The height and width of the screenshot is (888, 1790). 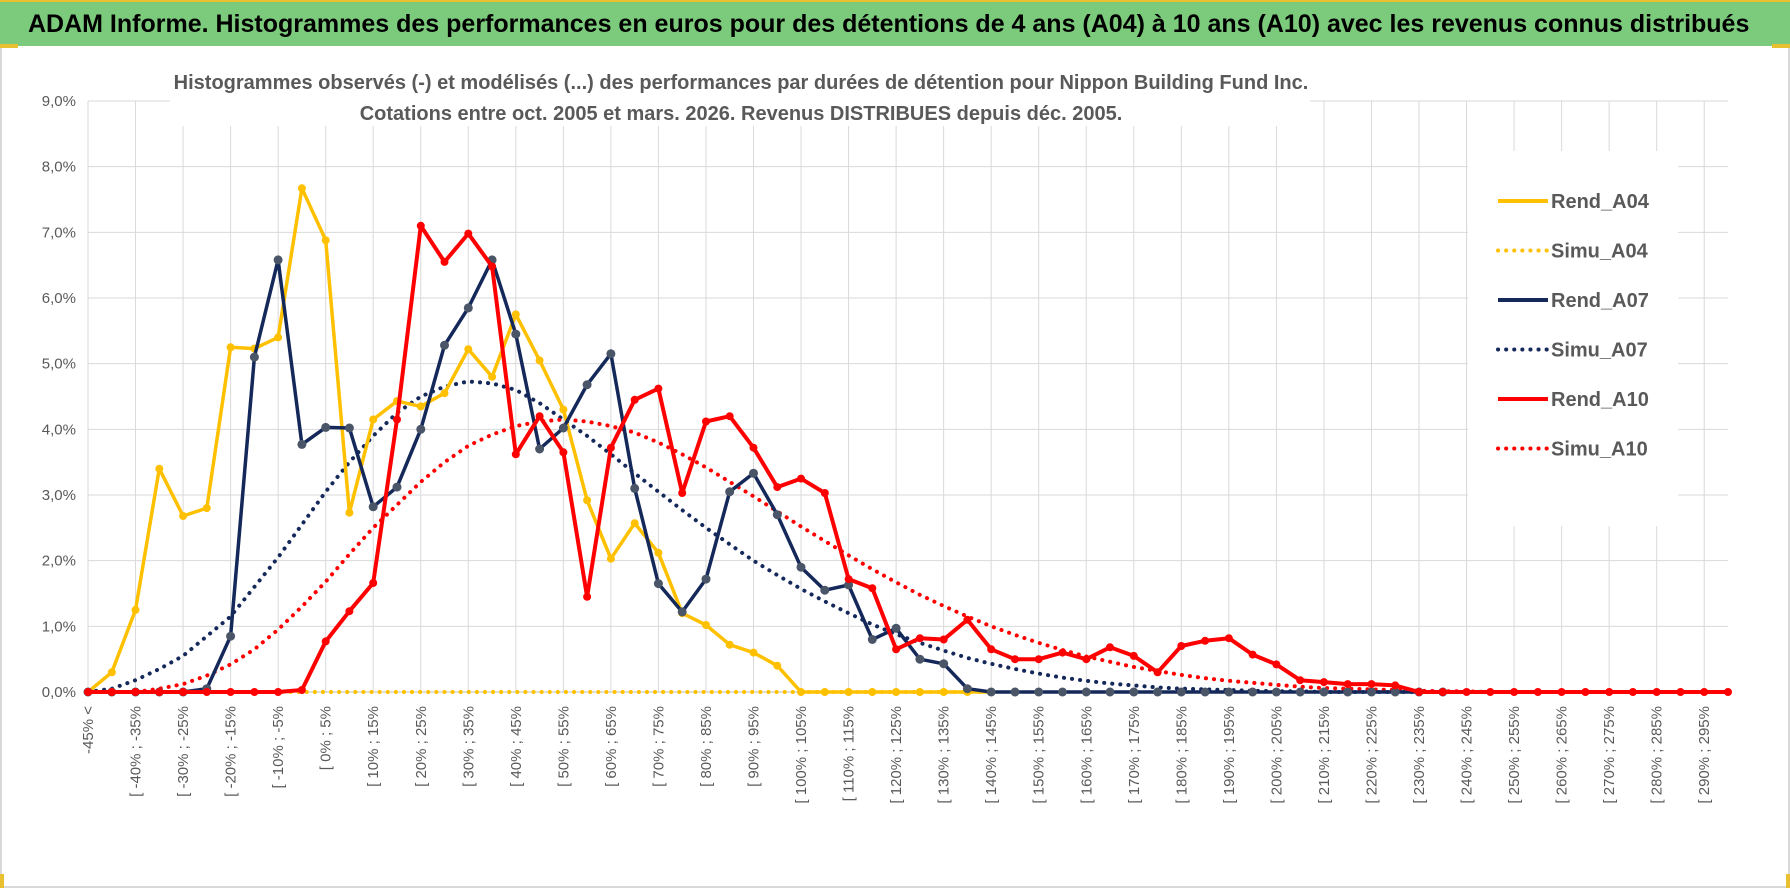 What do you see at coordinates (1788, 881) in the screenshot?
I see `corner-accent-bottom-right` at bounding box center [1788, 881].